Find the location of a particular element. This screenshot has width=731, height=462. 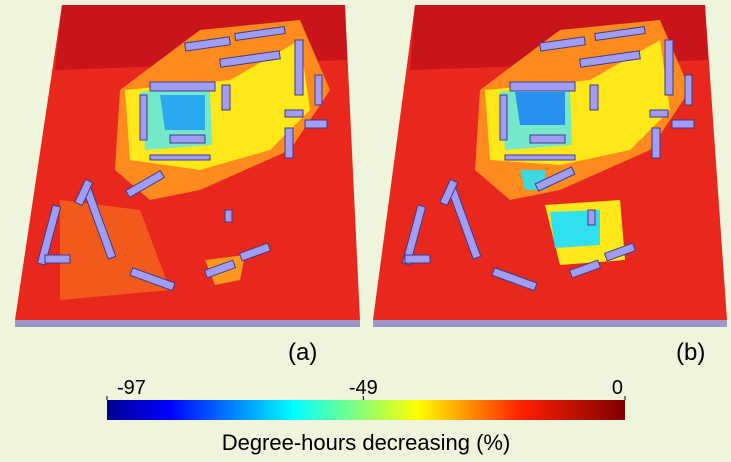

colorbar-tick-label: -97 is located at coordinates (131, 388).